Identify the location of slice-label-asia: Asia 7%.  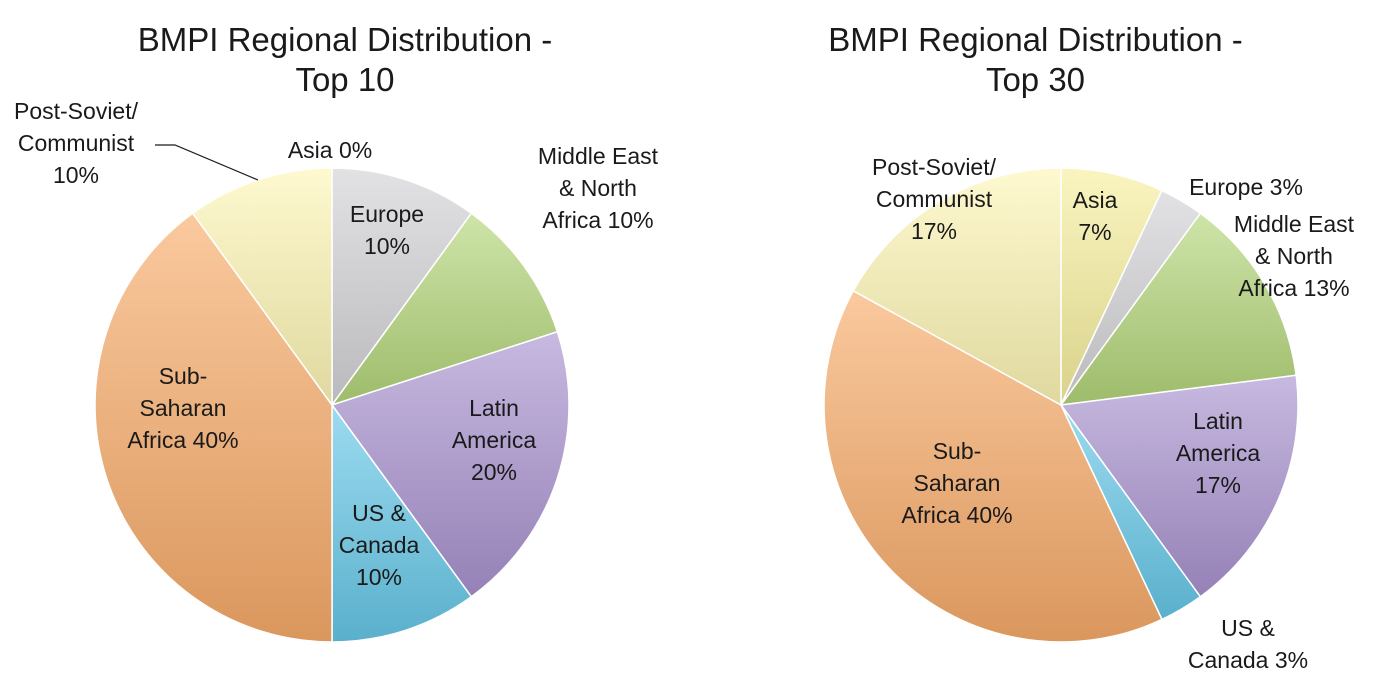
(1095, 216).